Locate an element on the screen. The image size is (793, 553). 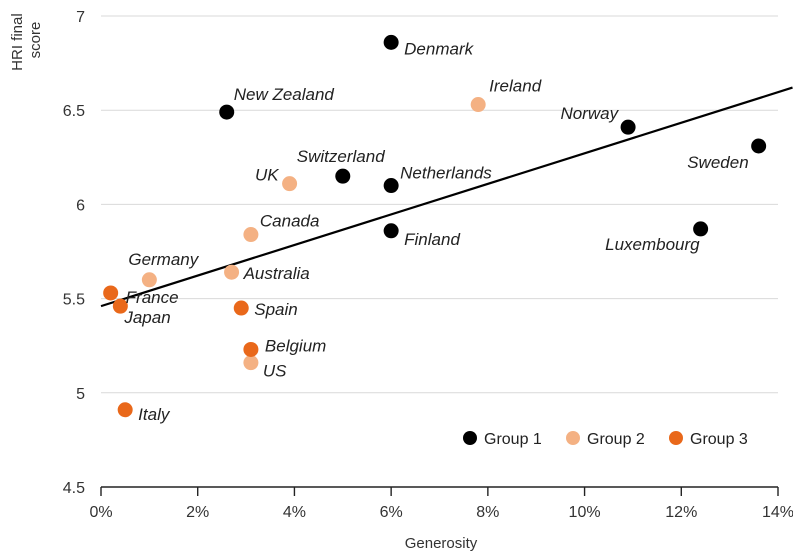
point-label-norway: Norway is located at coordinates (589, 113).